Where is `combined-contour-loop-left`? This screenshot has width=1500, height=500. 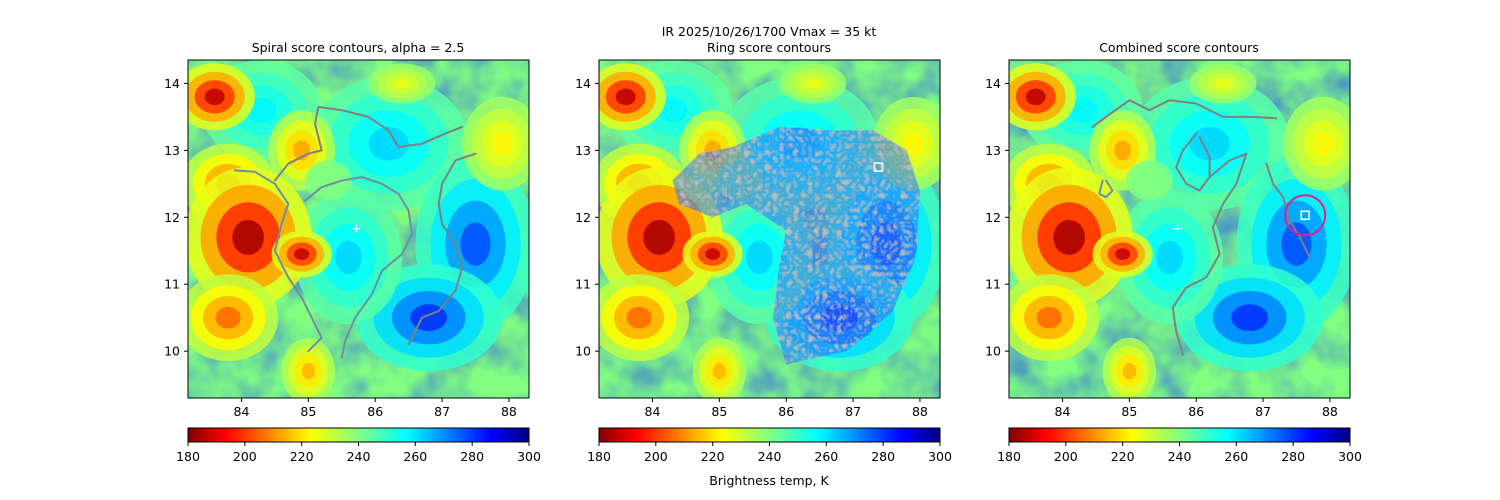
combined-contour-loop-left is located at coordinates (1106, 189).